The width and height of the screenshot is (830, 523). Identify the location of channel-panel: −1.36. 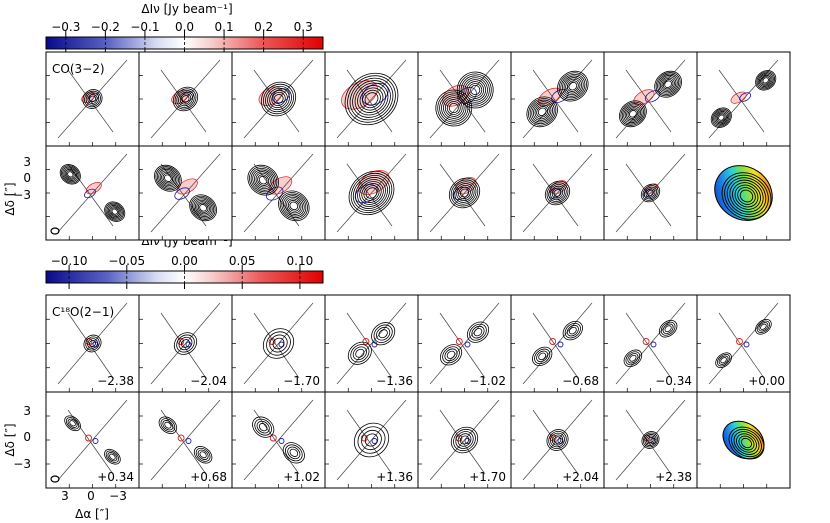
(371, 343).